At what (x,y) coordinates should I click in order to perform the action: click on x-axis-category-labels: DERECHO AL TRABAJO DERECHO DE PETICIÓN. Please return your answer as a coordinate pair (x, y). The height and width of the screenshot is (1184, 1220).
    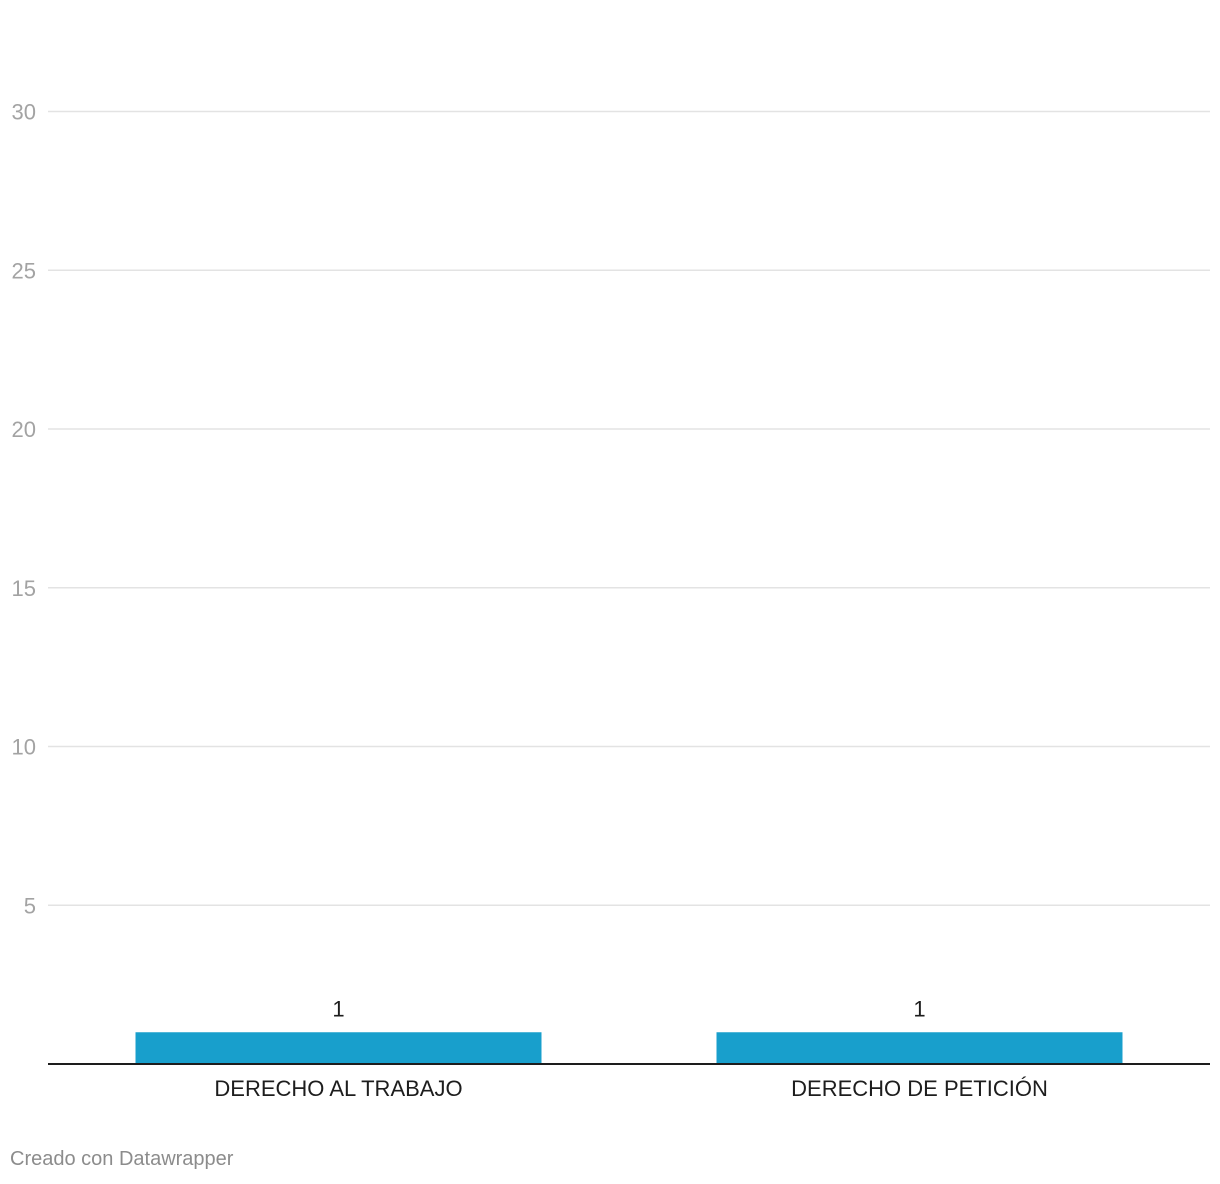
    Looking at the image, I should click on (630, 1088).